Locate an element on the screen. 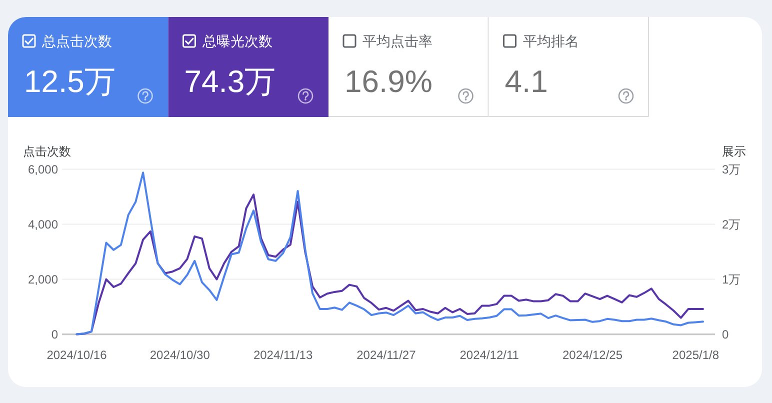 The image size is (772, 403). y-tick-label: 0 is located at coordinates (54, 335).